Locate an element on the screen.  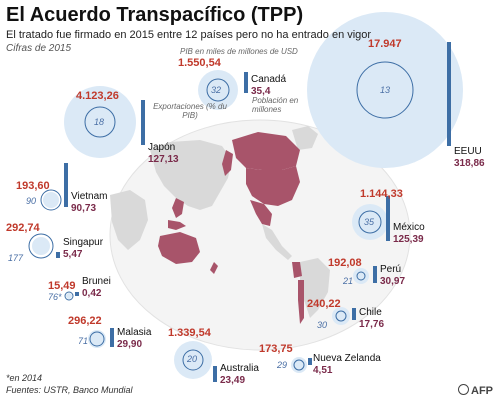
footnote: *en 2014 is located at coordinates (24, 378).